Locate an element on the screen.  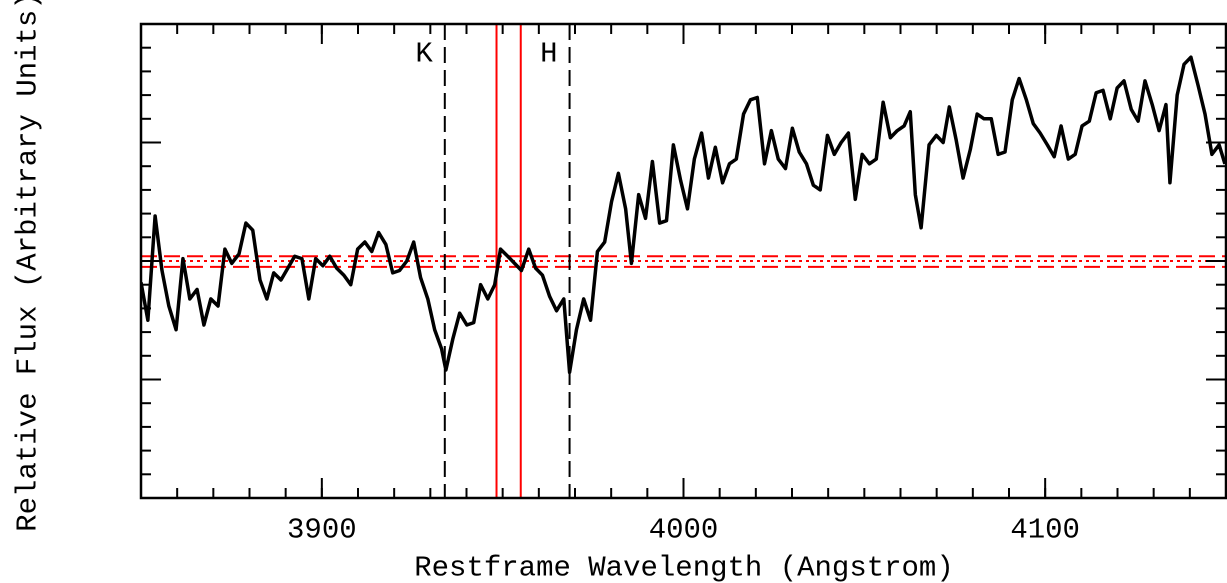
x-tick-label: 4000 is located at coordinates (684, 530).